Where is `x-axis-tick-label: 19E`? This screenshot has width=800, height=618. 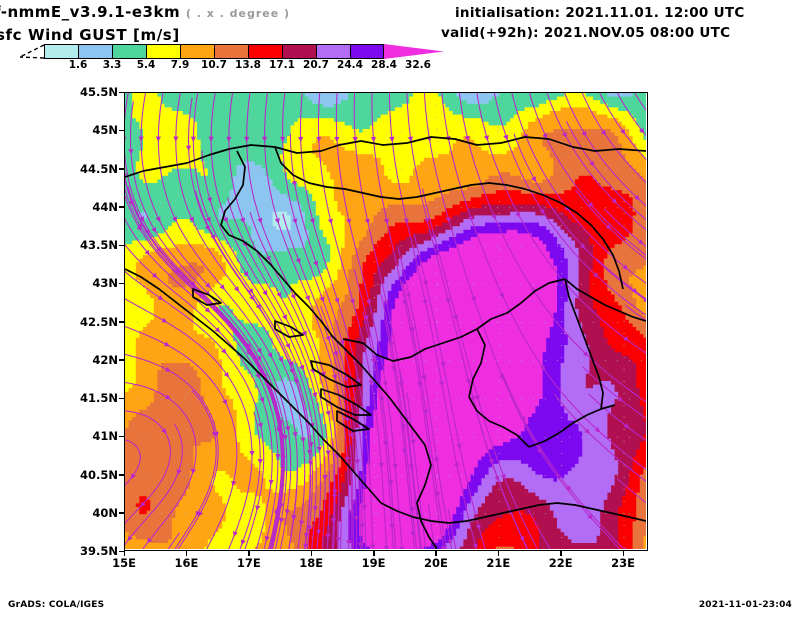
x-axis-tick-label: 19E is located at coordinates (373, 563).